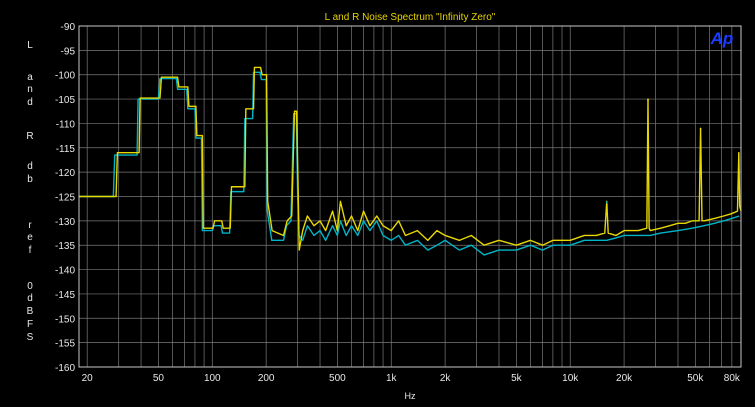 The width and height of the screenshot is (755, 407). I want to click on x-tick-label: 500, so click(337, 378).